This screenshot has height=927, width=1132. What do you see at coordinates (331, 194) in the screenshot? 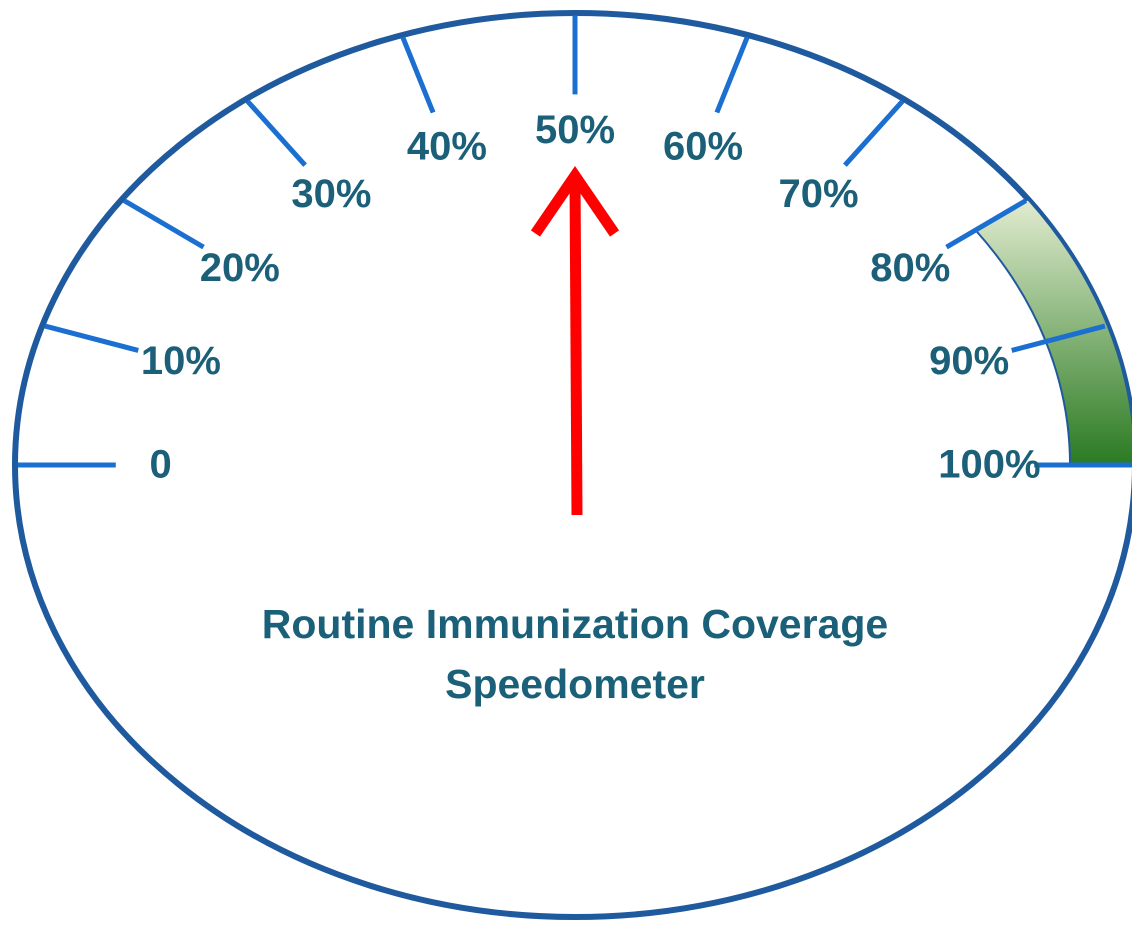
I see `tick-label: 30%` at bounding box center [331, 194].